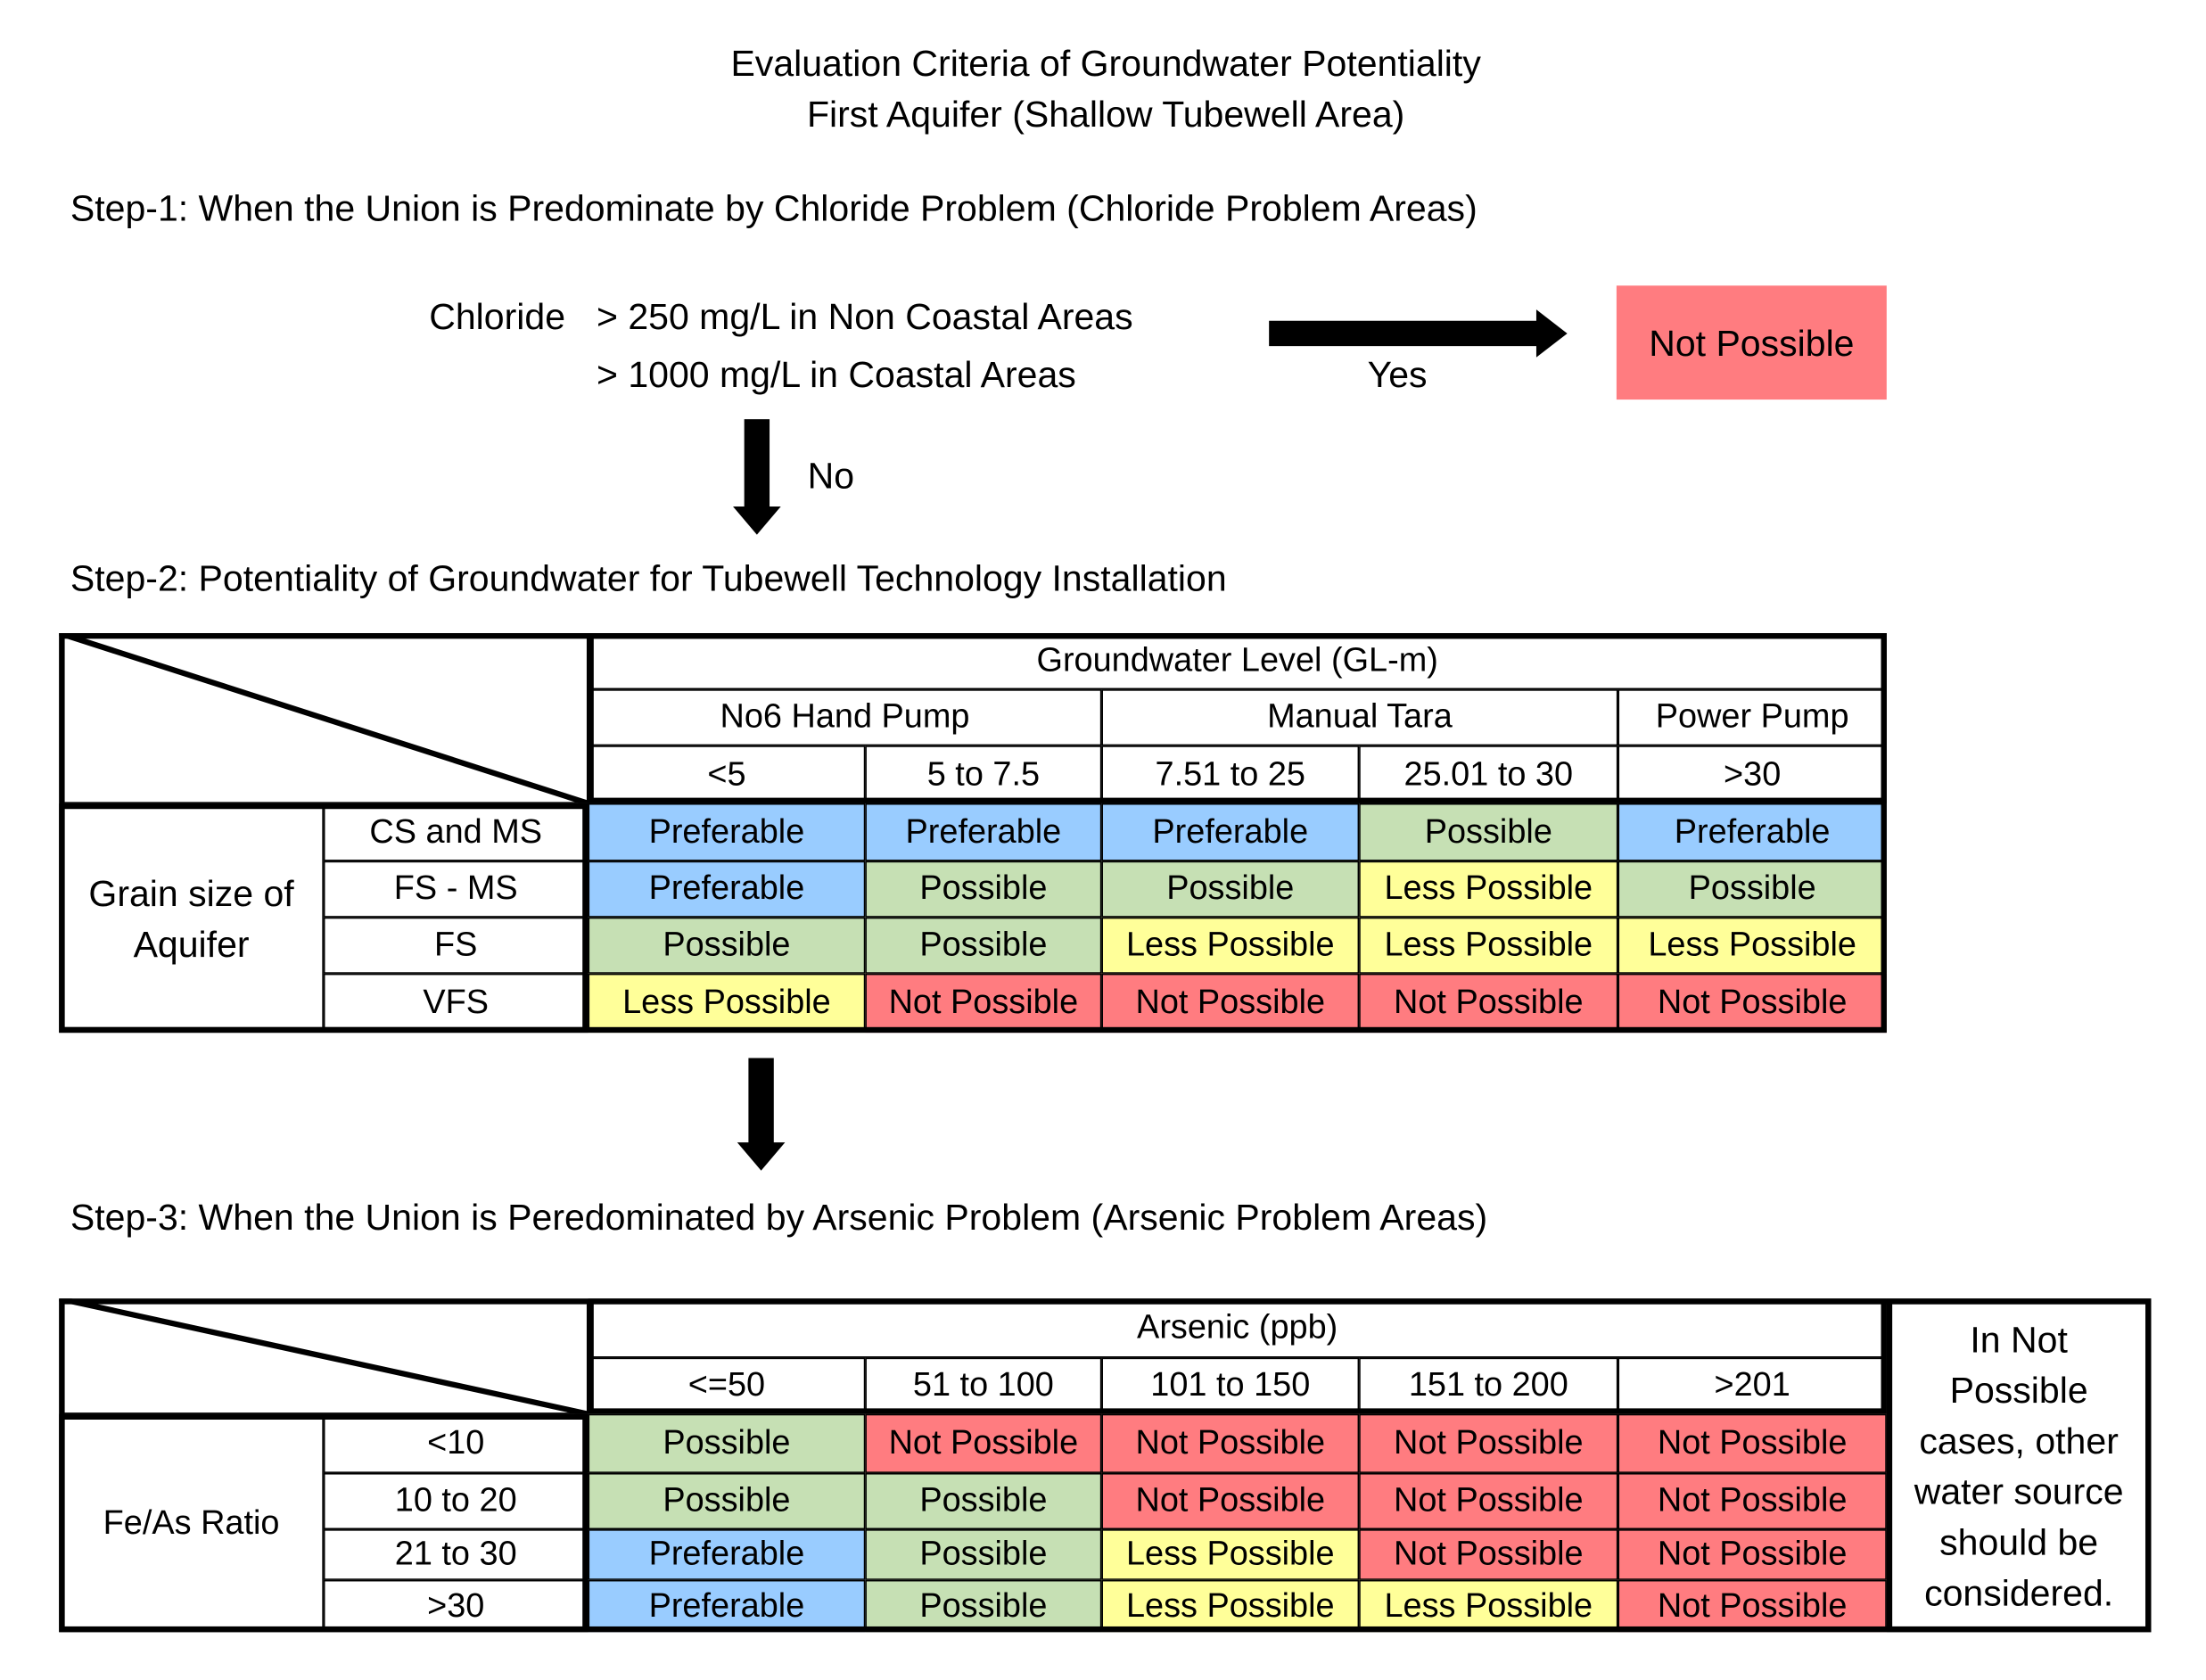 The image size is (2206, 1680). What do you see at coordinates (1752, 1385) in the screenshot?
I see `column-header: >201` at bounding box center [1752, 1385].